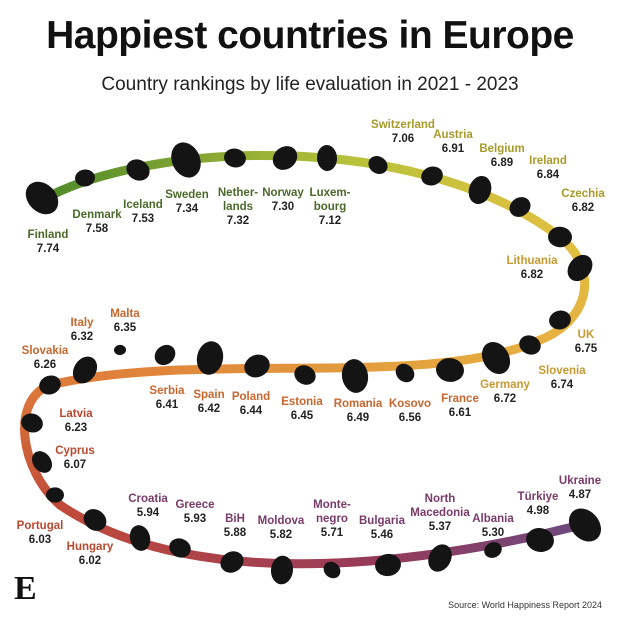 The width and height of the screenshot is (620, 622). I want to click on score: 5.71, so click(332, 533).